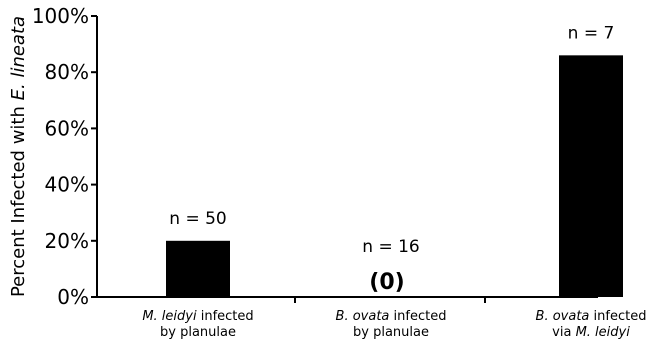 This screenshot has width=671, height=343. I want to click on sample-size-label: n = 50, so click(197, 219).